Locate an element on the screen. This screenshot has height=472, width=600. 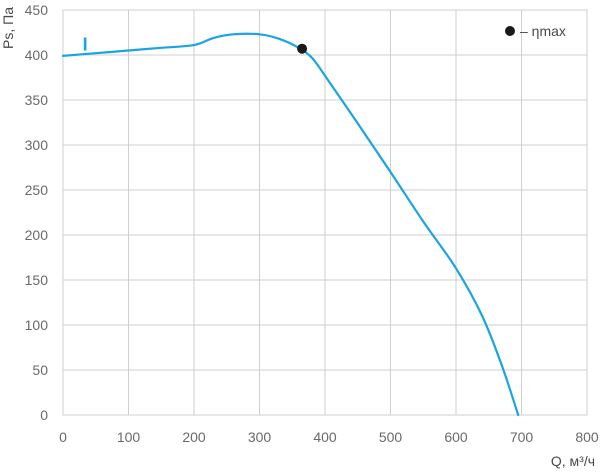
y-axis-label: Ps, Па is located at coordinates (8, 28).